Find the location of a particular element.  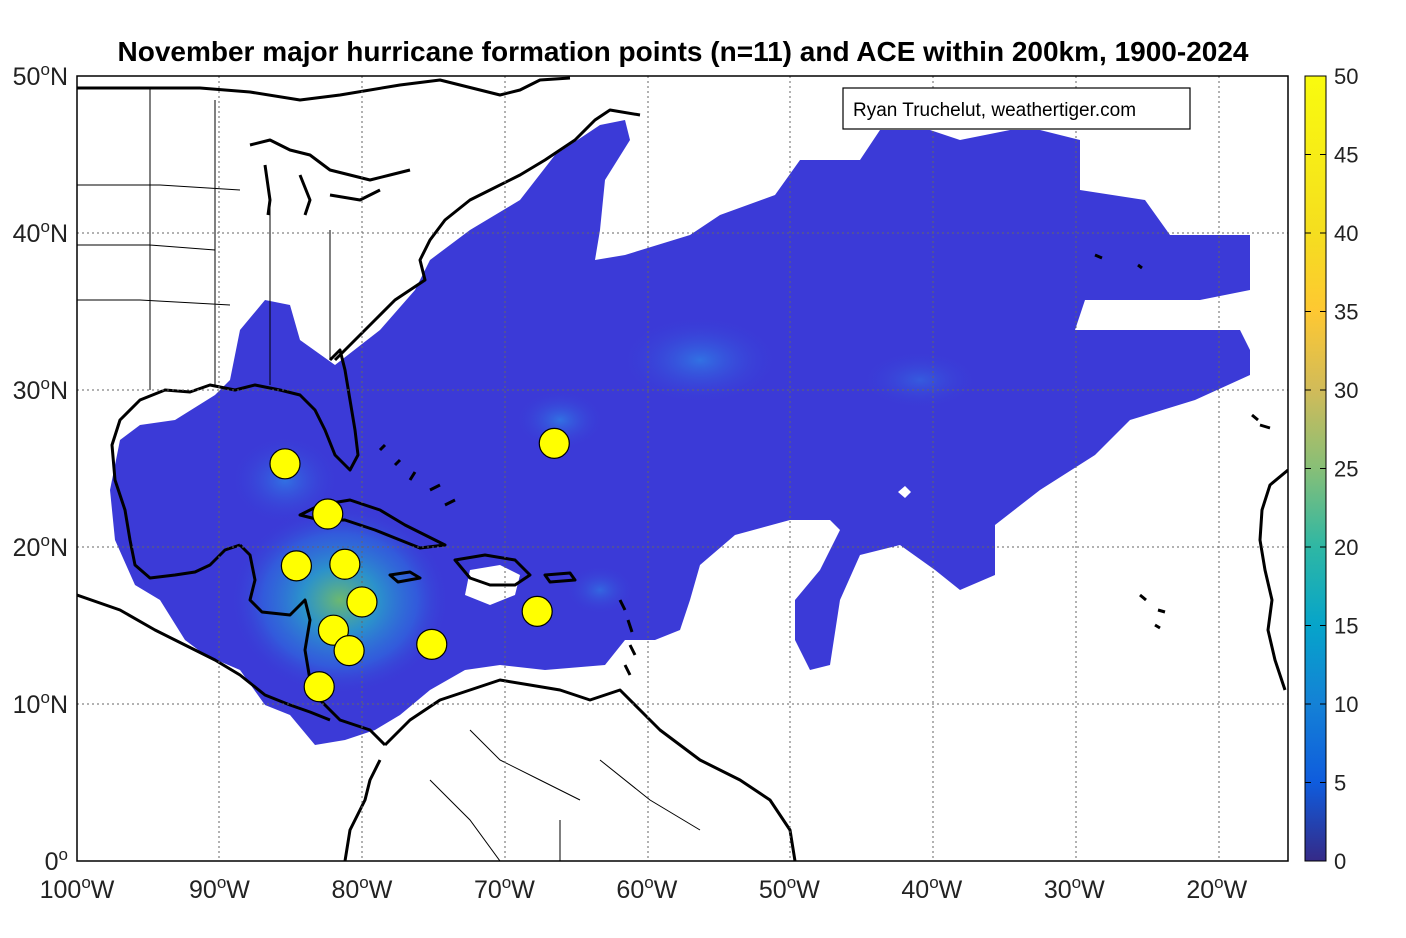

colorbar-tick-label: 40 is located at coordinates (1346, 233).